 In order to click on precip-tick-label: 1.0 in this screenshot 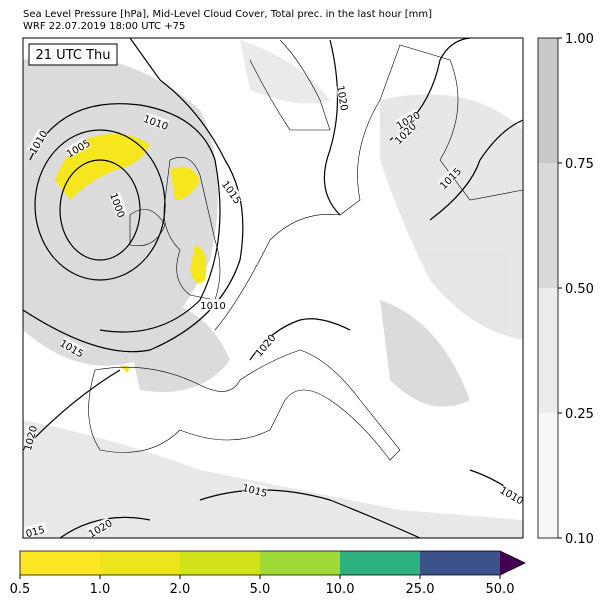, I will do `click(100, 589)`.